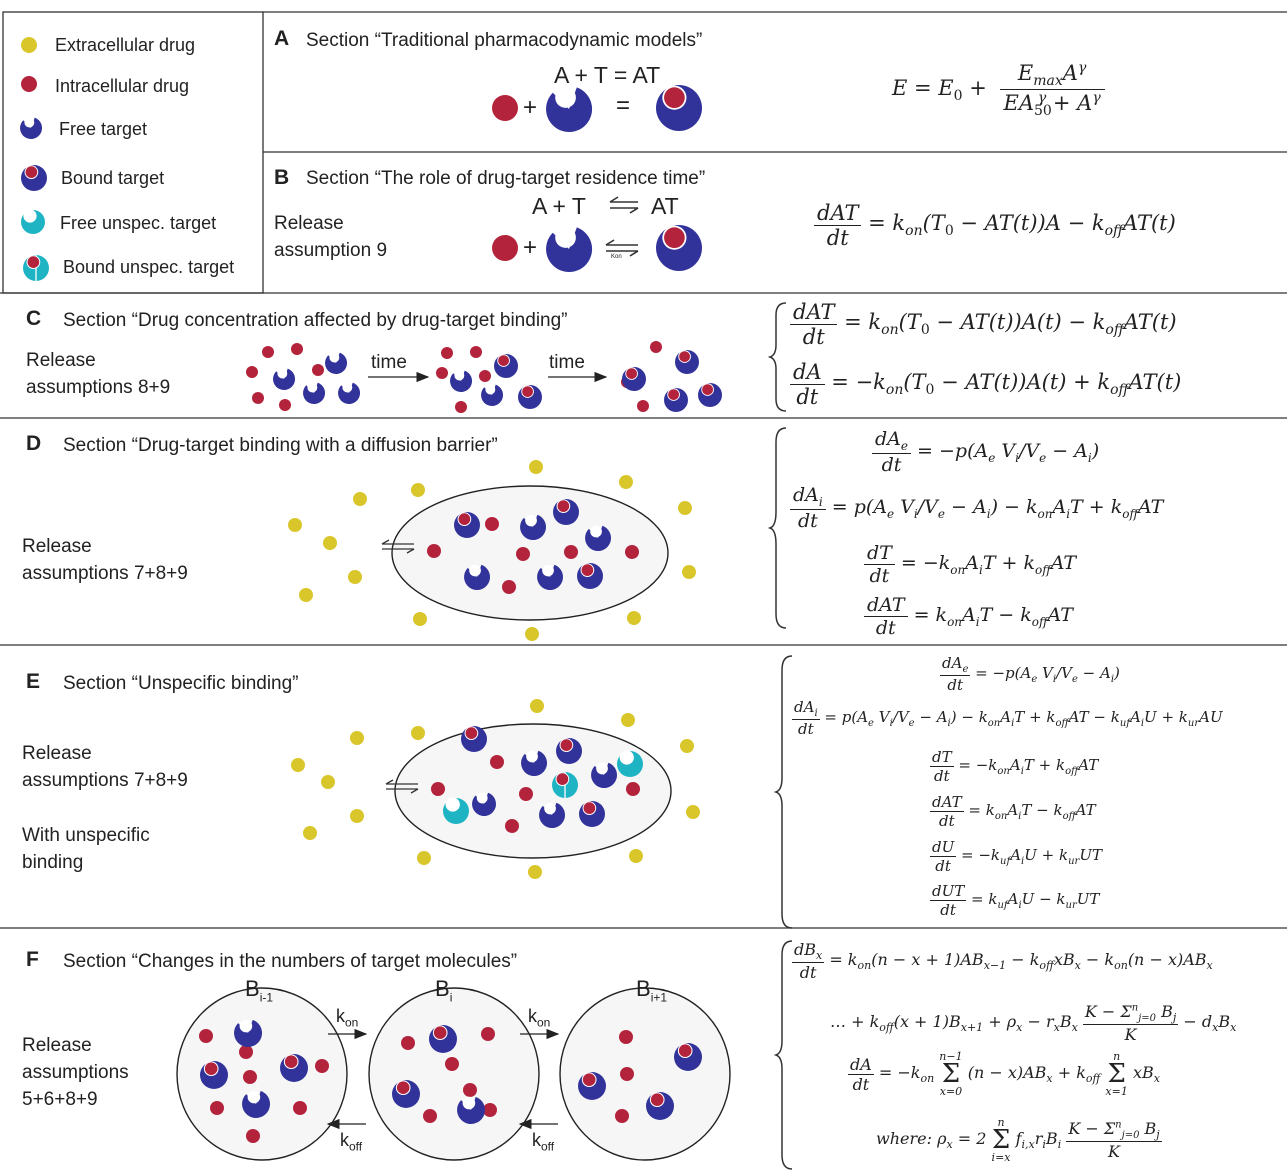 This screenshot has width=1287, height=1176. What do you see at coordinates (389, 362) in the screenshot?
I see `panel-c-time-label-1: time` at bounding box center [389, 362].